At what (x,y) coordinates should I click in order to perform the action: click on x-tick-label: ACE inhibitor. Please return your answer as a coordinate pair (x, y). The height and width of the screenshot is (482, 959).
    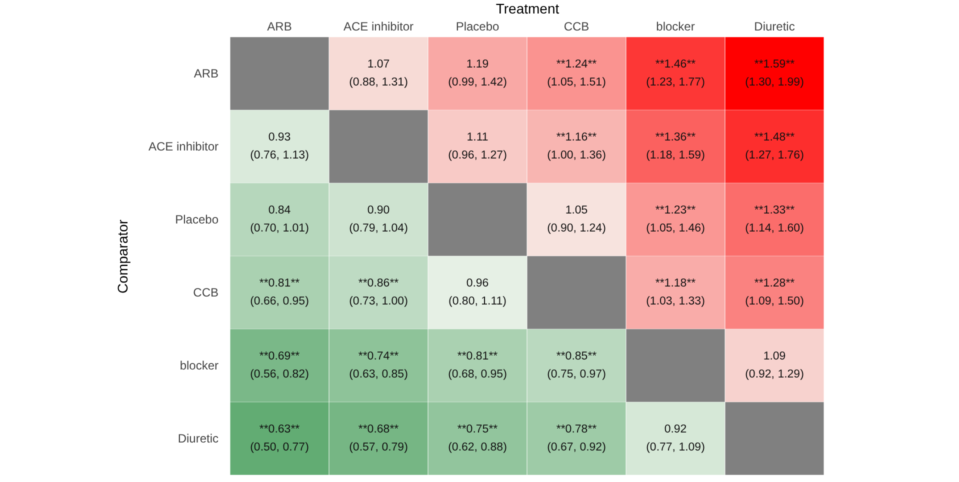
    Looking at the image, I should click on (378, 27).